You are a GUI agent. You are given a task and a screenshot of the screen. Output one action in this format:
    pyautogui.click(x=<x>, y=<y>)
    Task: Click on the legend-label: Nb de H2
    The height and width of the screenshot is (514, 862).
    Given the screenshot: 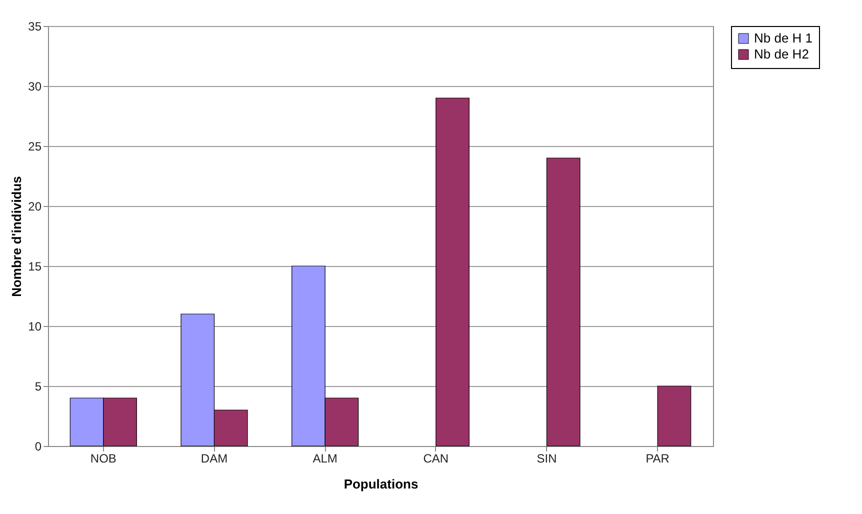 What is the action you would take?
    pyautogui.click(x=781, y=54)
    